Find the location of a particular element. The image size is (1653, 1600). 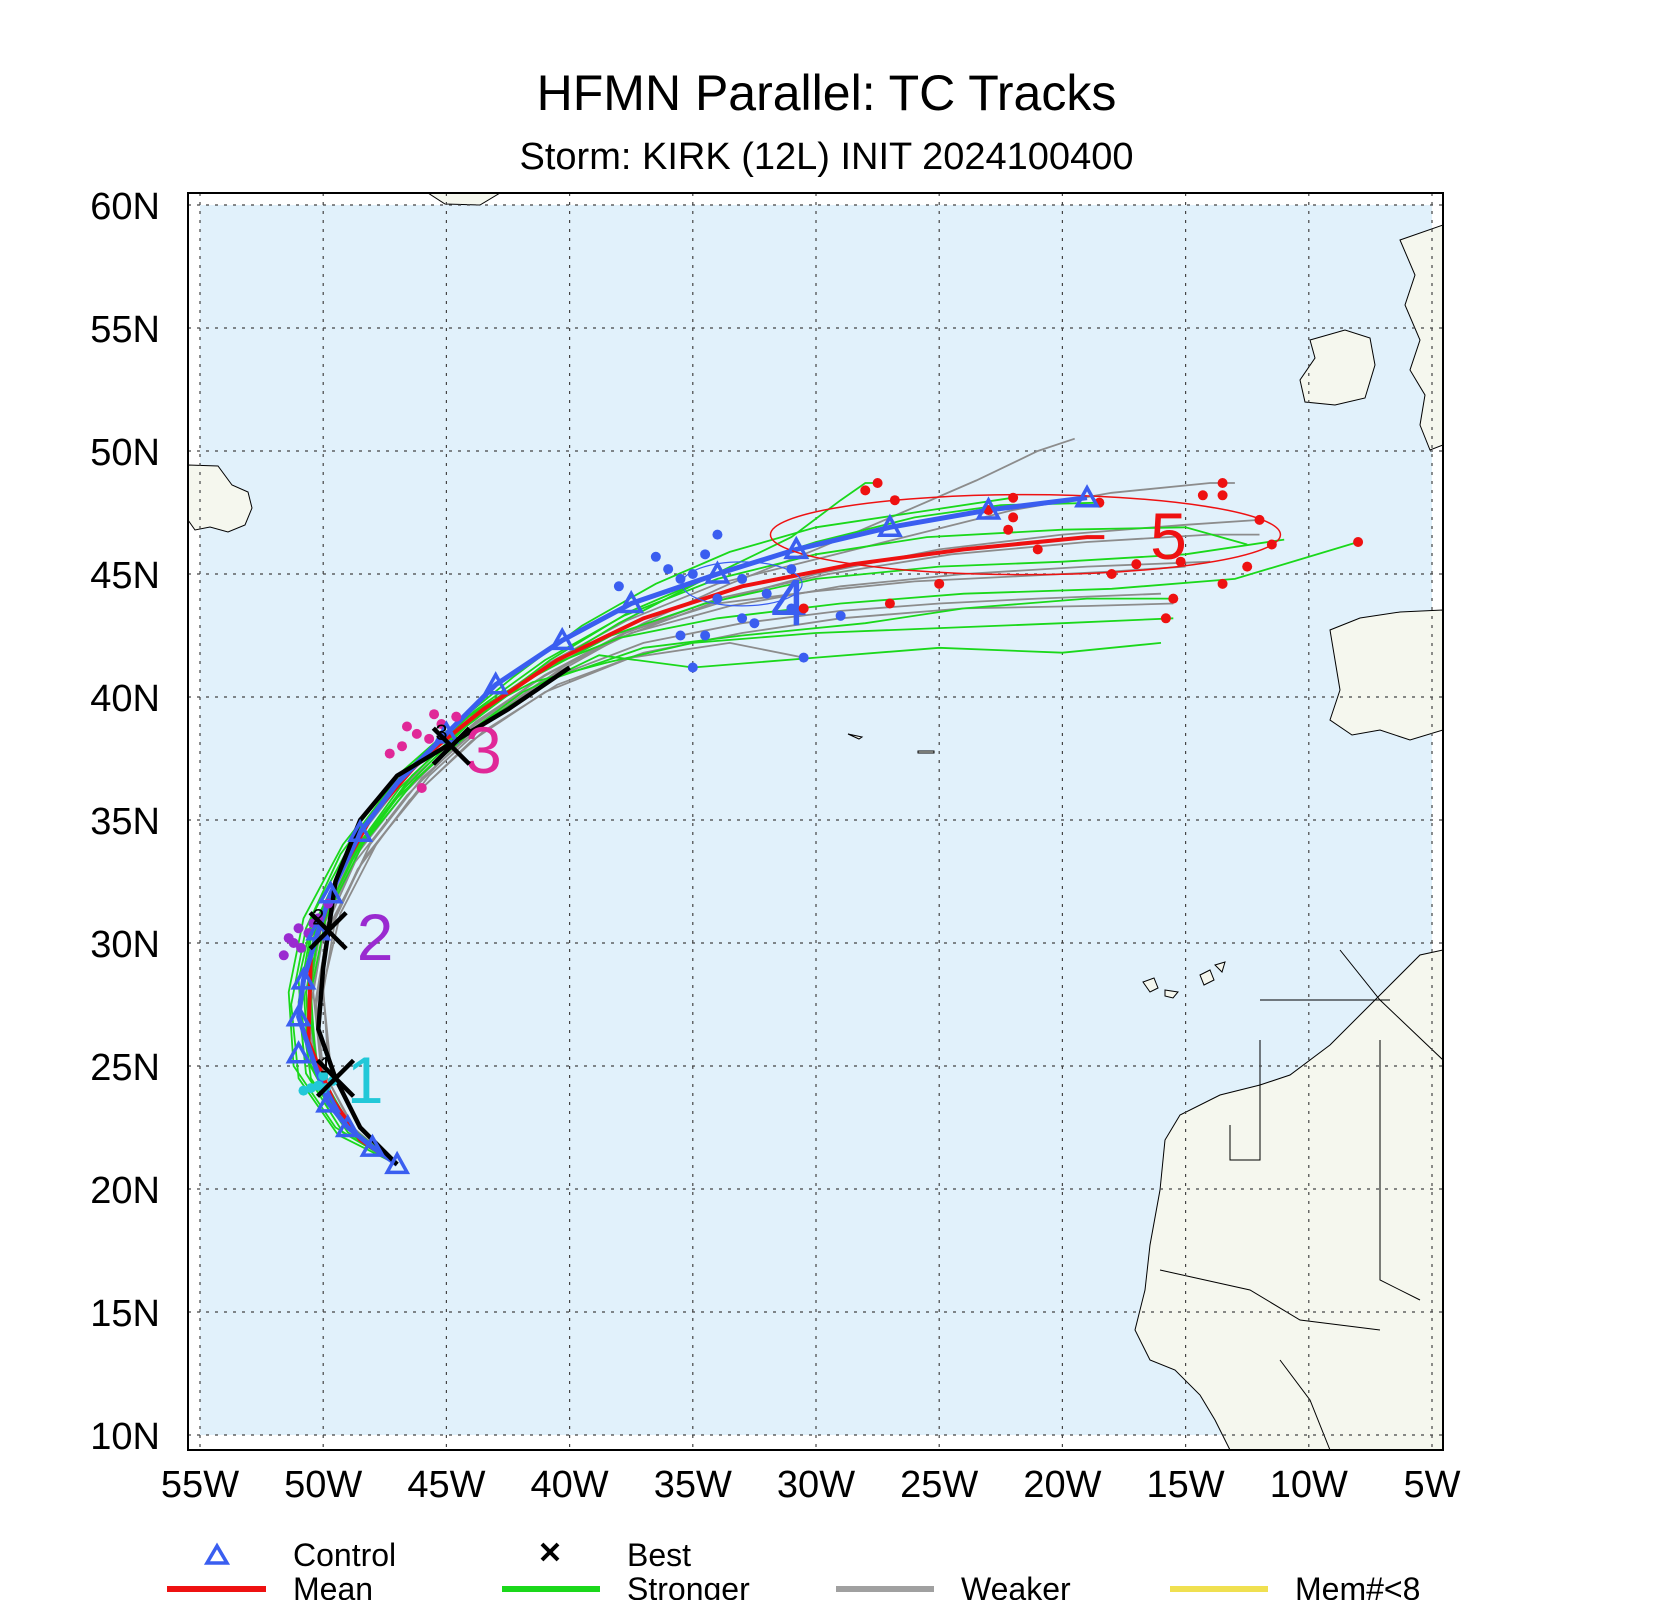

legend-mean-label: Mean is located at coordinates (333, 1585).